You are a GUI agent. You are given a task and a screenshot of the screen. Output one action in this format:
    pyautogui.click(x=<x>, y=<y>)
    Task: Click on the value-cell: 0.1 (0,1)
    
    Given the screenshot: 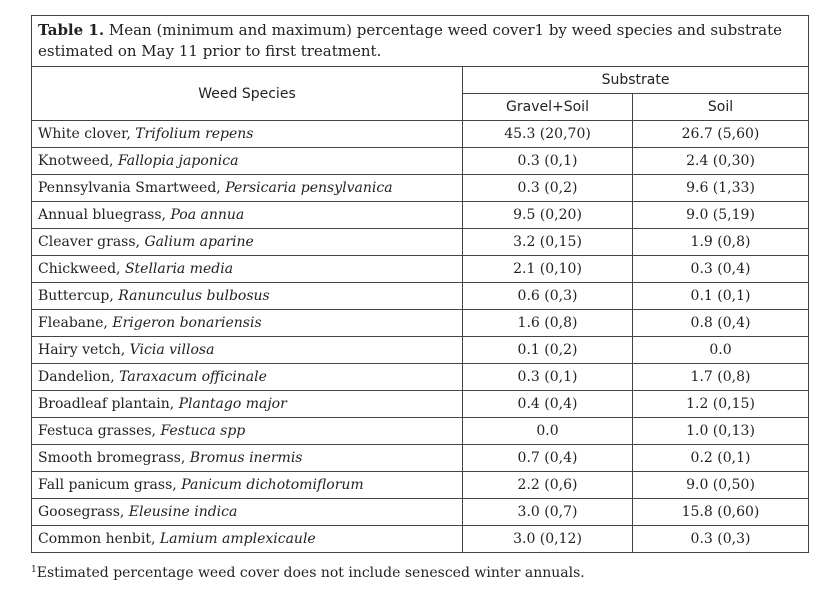 What is the action you would take?
    pyautogui.click(x=720, y=296)
    